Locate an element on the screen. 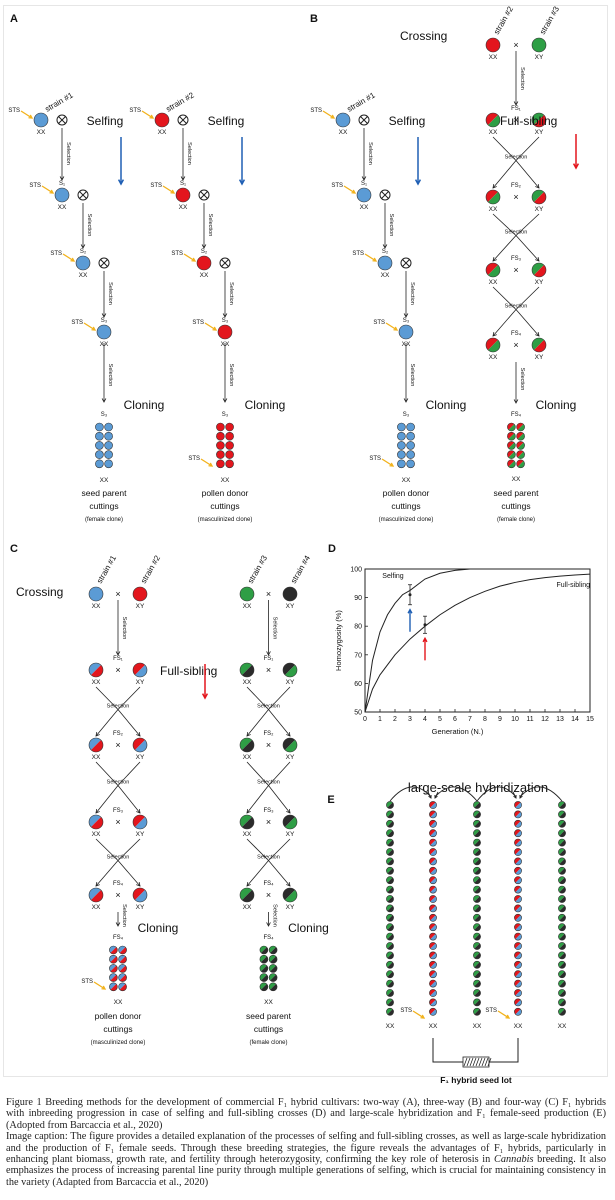  crossing-label: Crossing is located at coordinates (423, 36).